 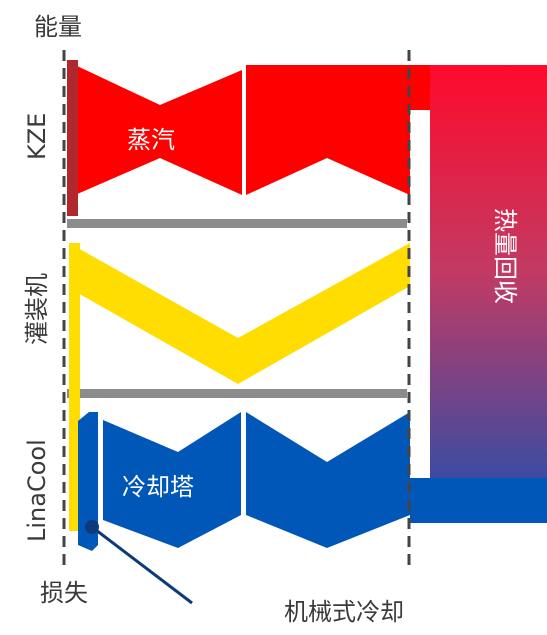 What do you see at coordinates (420, 295) in the screenshot?
I see `heat-recovery-inner-gap` at bounding box center [420, 295].